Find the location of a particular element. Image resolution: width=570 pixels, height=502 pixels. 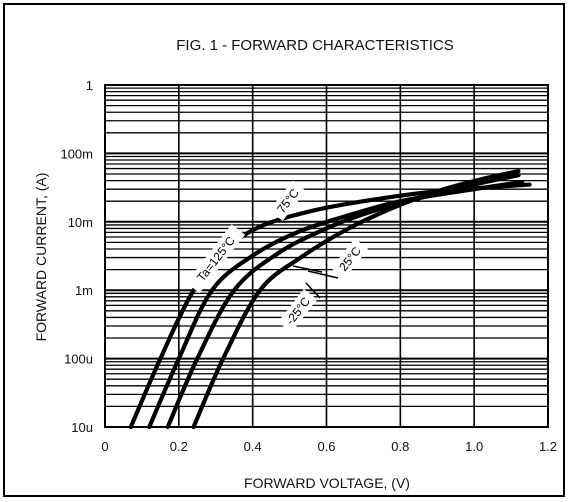

y-axis-label: FORWARD CURRENT, (A) is located at coordinates (41, 257).